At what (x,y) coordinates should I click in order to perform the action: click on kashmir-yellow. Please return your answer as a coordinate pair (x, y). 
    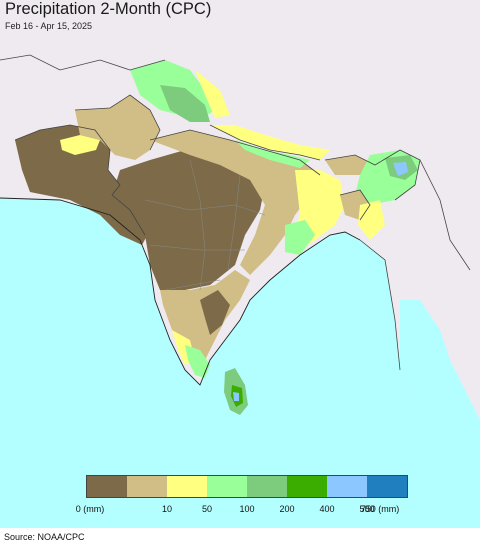
    Looking at the image, I should click on (212, 94).